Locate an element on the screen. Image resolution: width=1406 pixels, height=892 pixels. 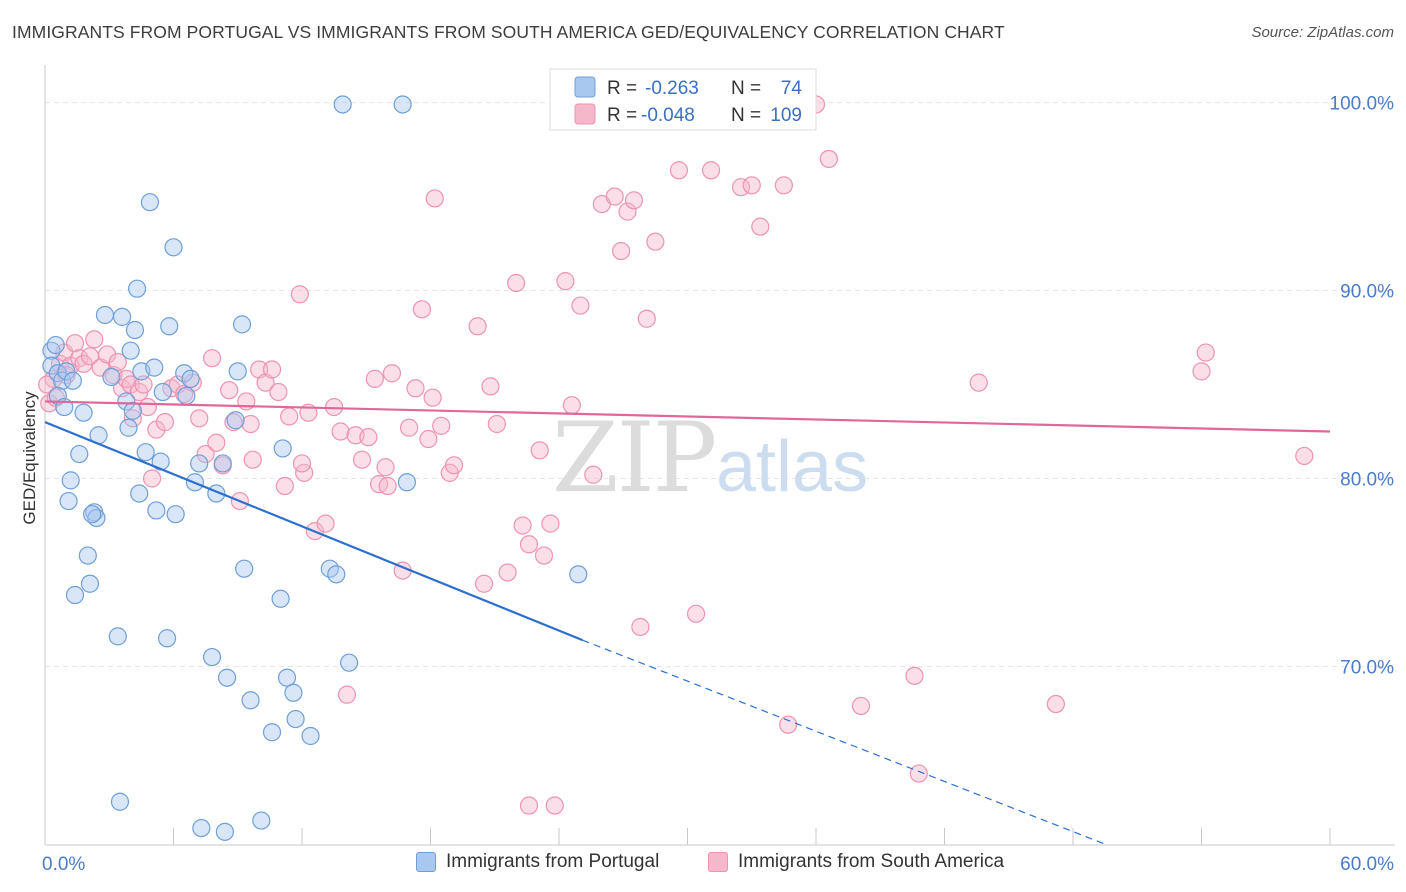
y-tick-labels: 70.0% 80.0% 90.0% 100.0% is located at coordinates (1362, 386).